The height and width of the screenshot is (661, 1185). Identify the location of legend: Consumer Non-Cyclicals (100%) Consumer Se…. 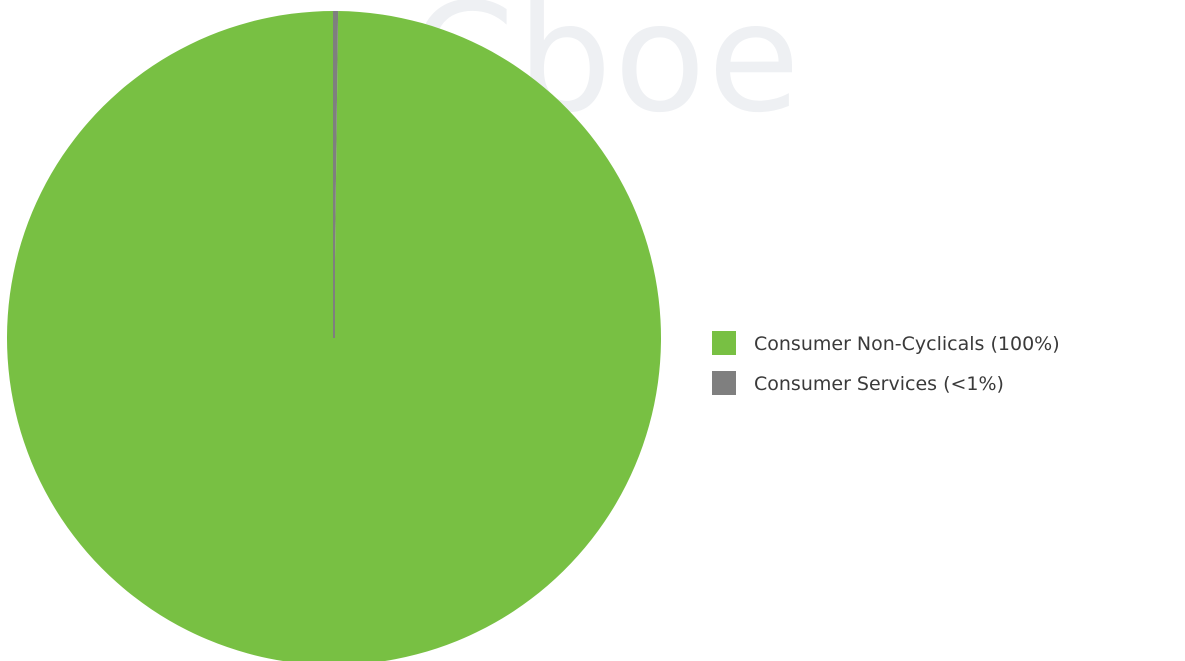
(886, 363).